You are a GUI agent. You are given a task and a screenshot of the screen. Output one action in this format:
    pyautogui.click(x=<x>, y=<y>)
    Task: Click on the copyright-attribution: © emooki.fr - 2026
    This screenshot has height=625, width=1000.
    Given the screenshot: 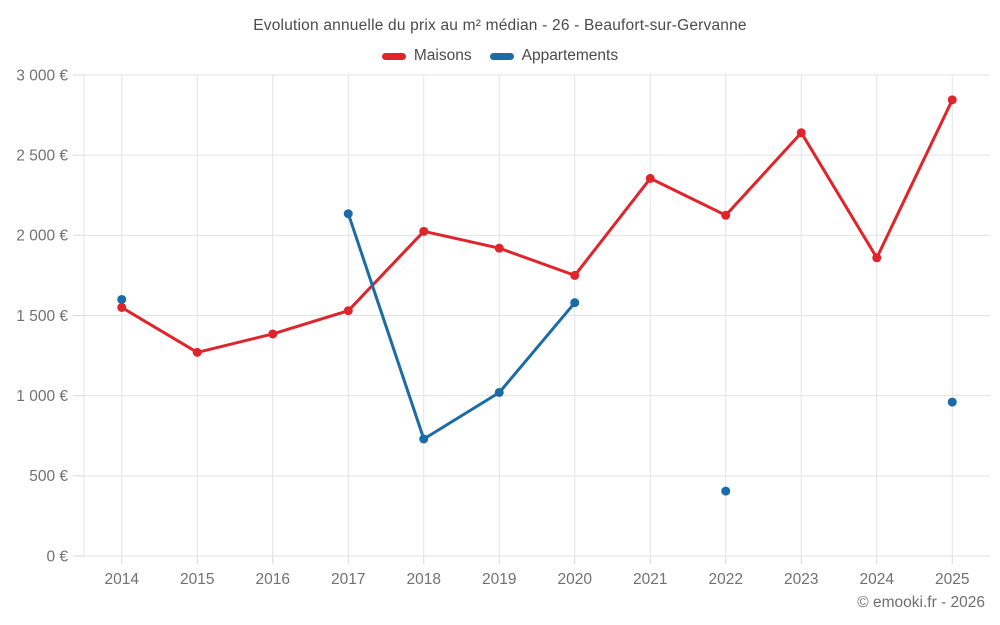 What is the action you would take?
    pyautogui.click(x=921, y=602)
    